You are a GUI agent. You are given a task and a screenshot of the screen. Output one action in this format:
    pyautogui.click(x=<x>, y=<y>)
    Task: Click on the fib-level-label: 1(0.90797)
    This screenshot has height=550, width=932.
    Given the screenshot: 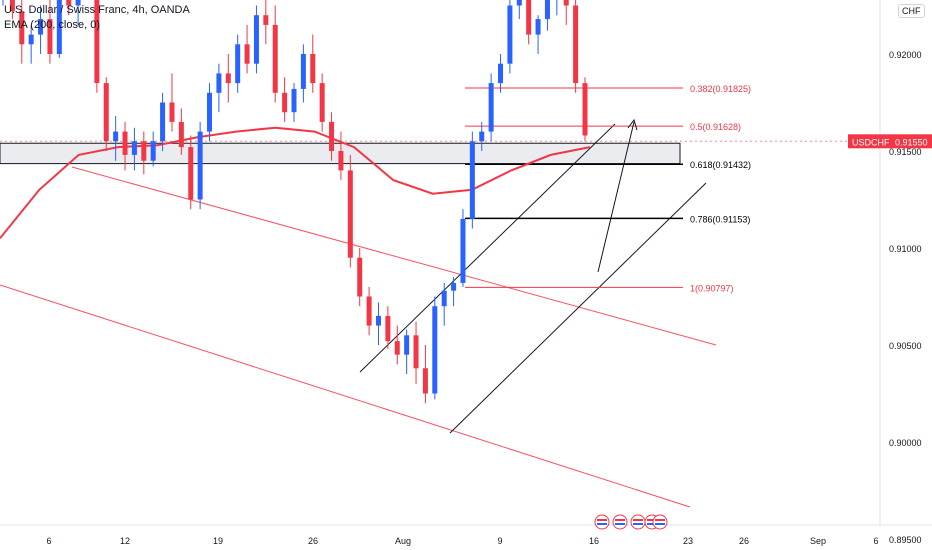 What is the action you would take?
    pyautogui.click(x=712, y=288)
    